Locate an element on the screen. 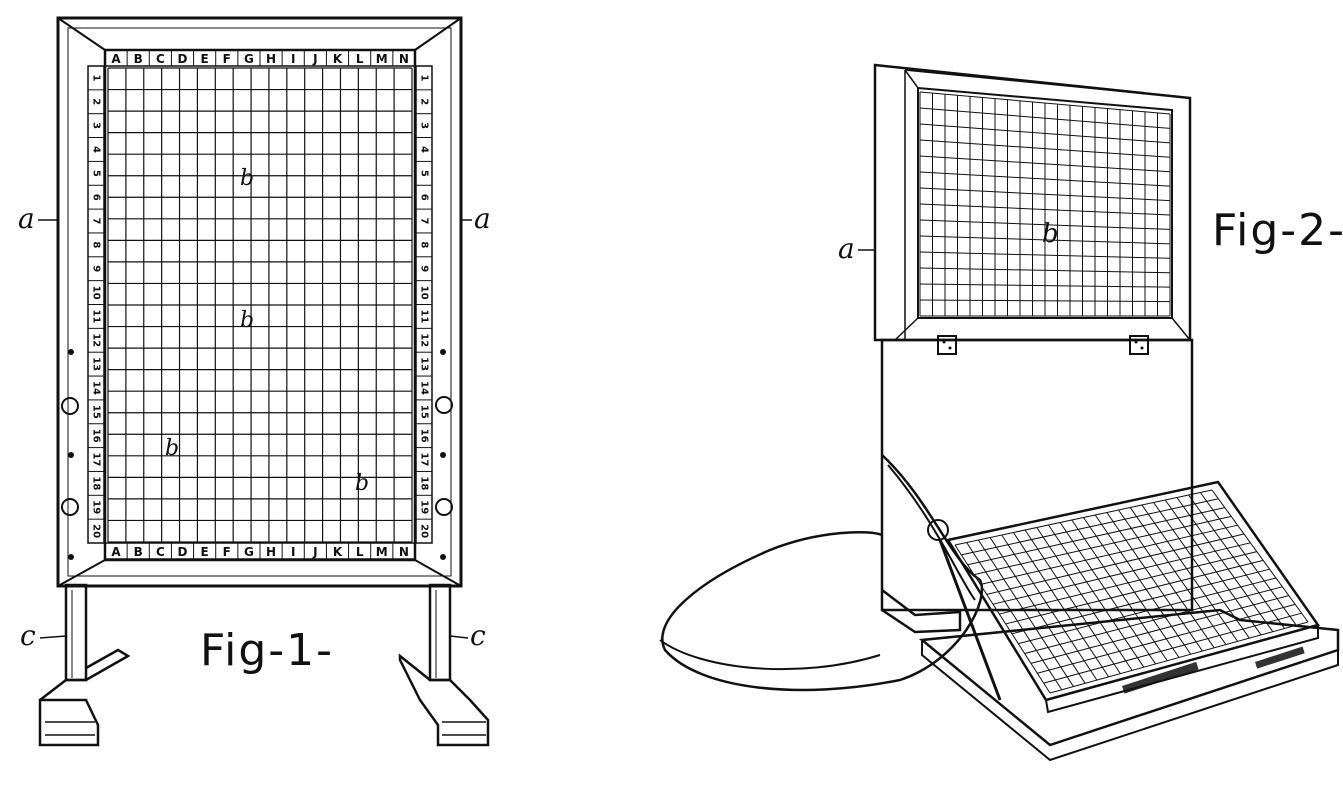  fig1-col-label-bottom: B is located at coordinates (138, 552).